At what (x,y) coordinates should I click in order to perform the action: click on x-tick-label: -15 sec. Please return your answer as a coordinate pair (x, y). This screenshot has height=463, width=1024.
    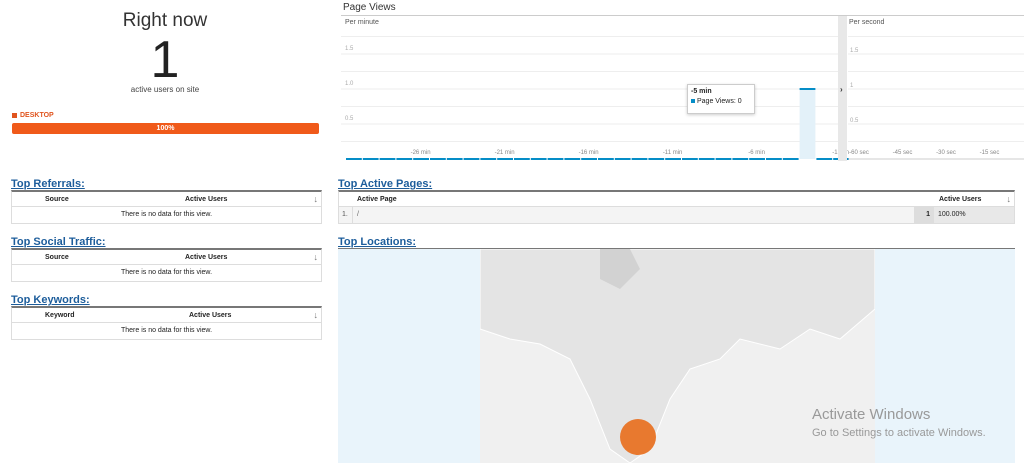
    Looking at the image, I should click on (990, 153).